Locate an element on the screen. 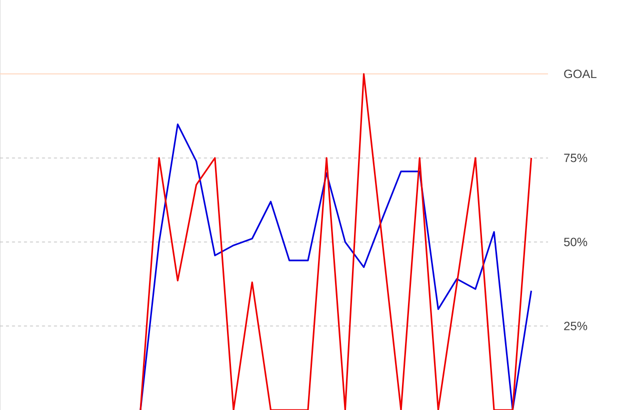  ref-line-label: GOAL is located at coordinates (580, 74).